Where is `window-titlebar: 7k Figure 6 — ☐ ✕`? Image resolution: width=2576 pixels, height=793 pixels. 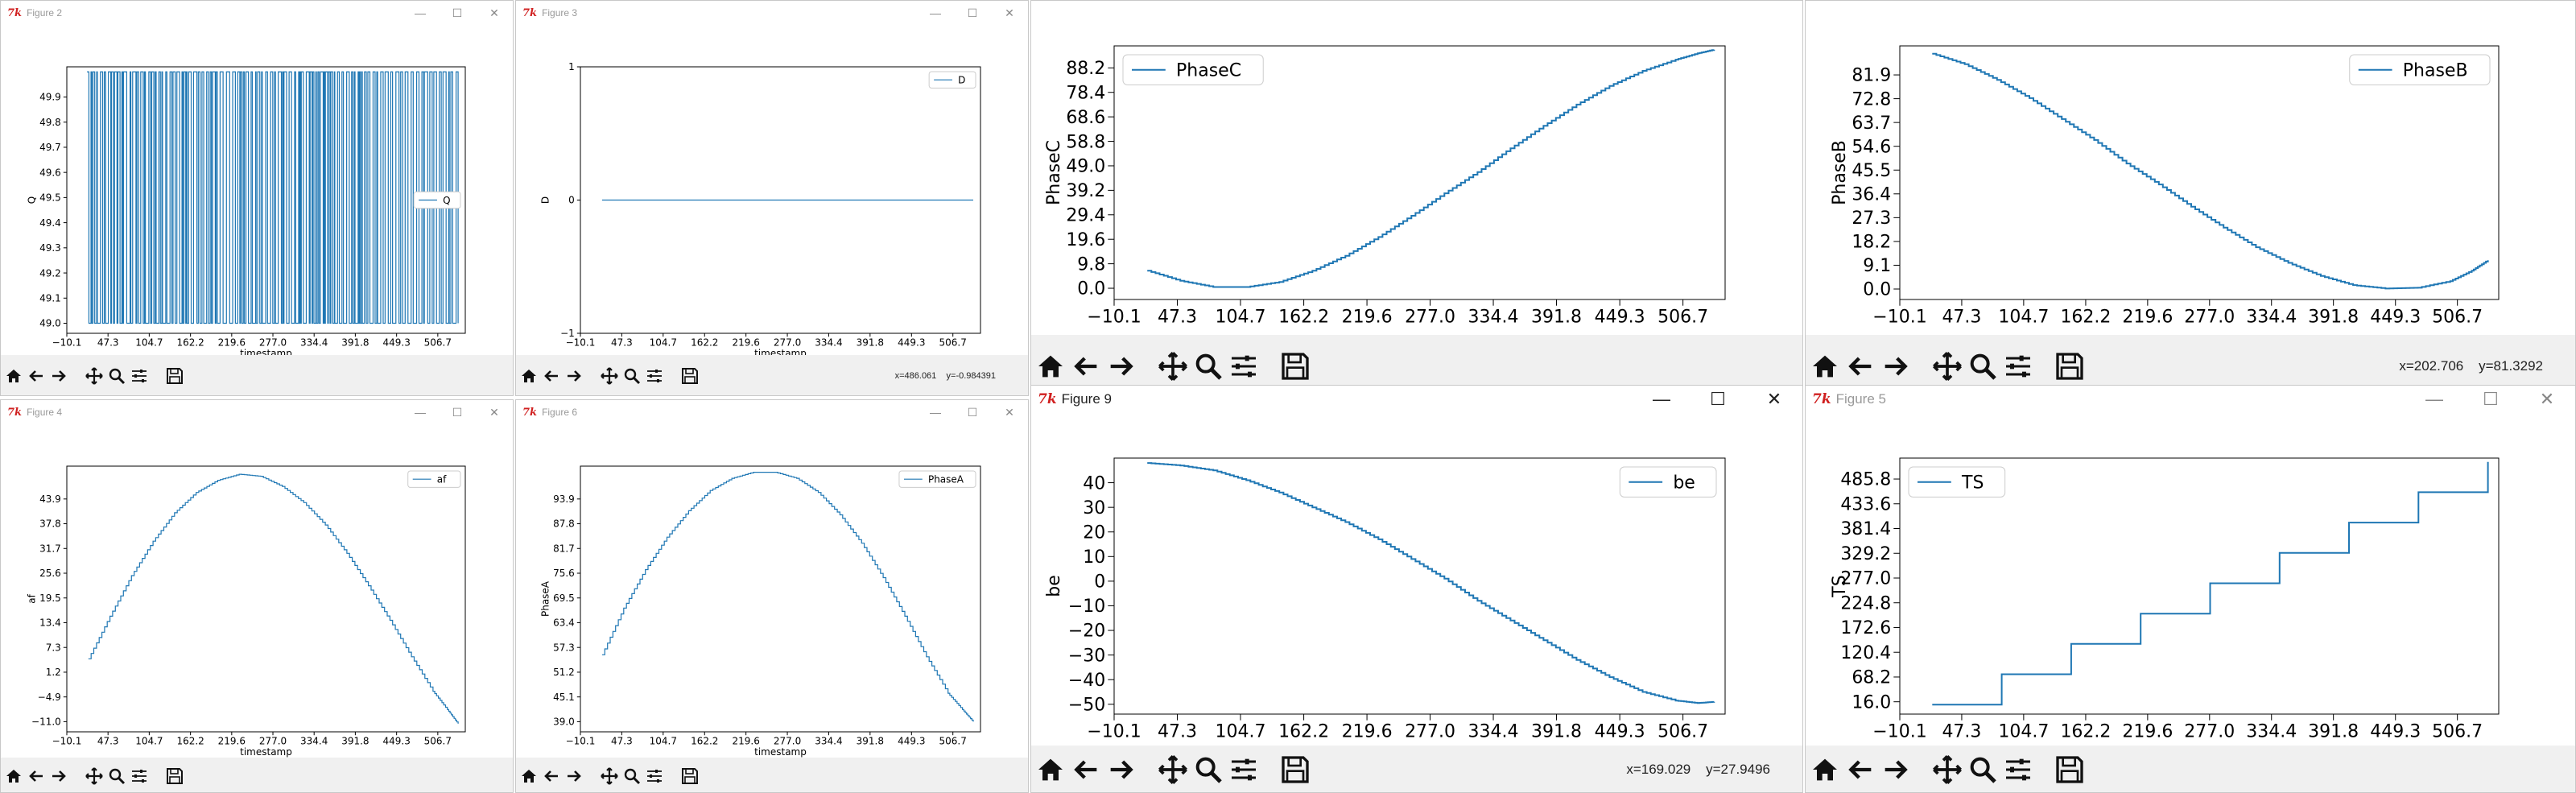
window-titlebar: 7k Figure 6 — ☐ ✕ is located at coordinates (772, 412).